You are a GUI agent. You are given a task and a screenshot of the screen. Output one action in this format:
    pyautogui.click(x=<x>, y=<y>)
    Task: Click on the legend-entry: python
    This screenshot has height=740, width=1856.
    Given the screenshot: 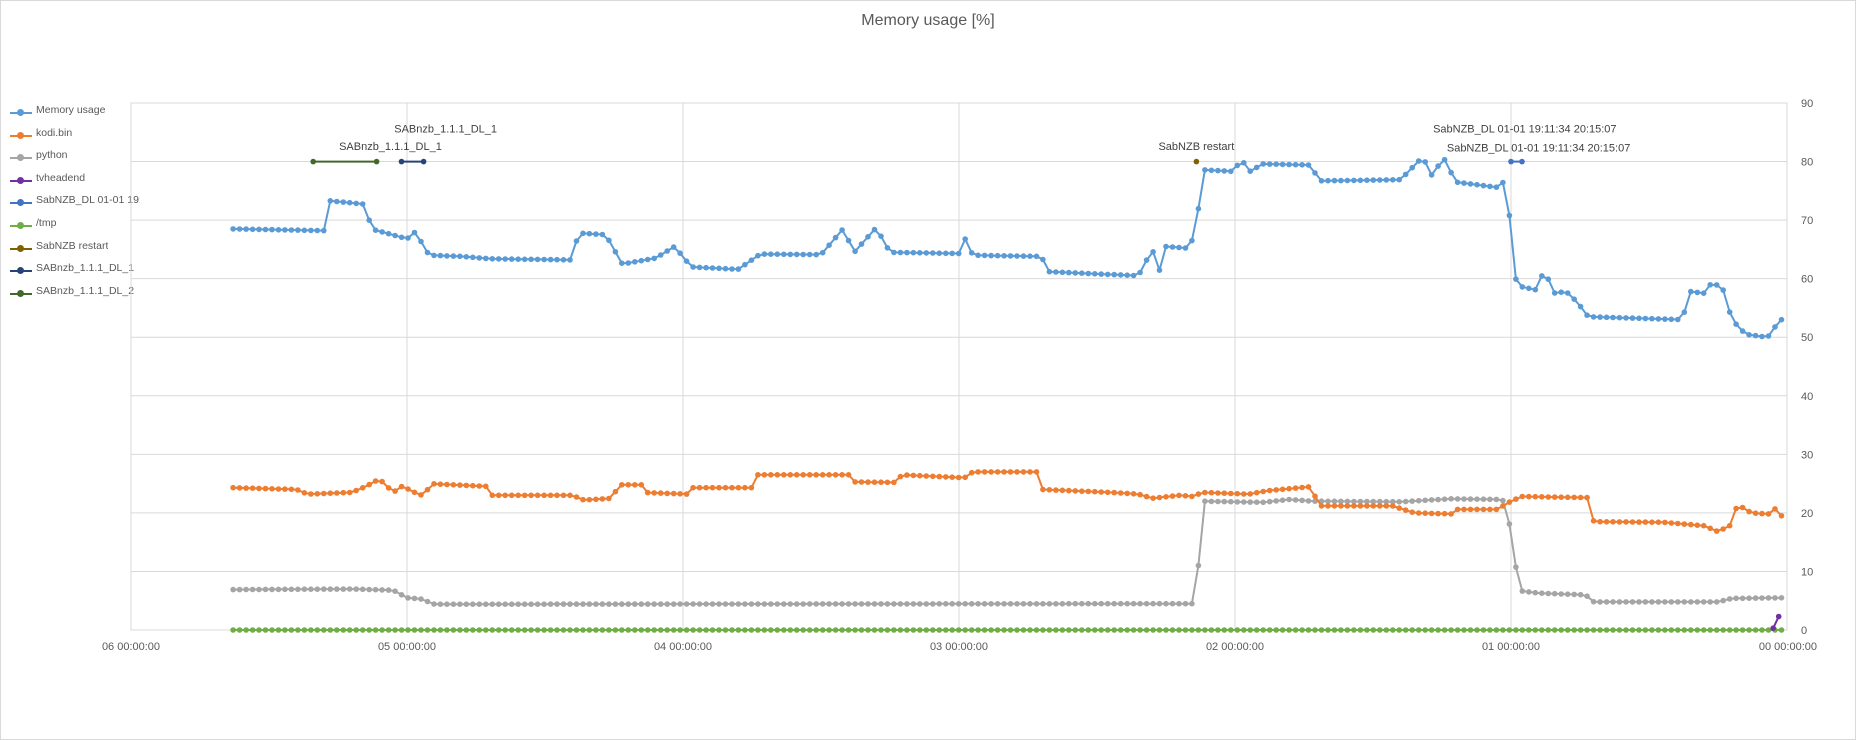 What is the action you would take?
    pyautogui.click(x=70, y=160)
    